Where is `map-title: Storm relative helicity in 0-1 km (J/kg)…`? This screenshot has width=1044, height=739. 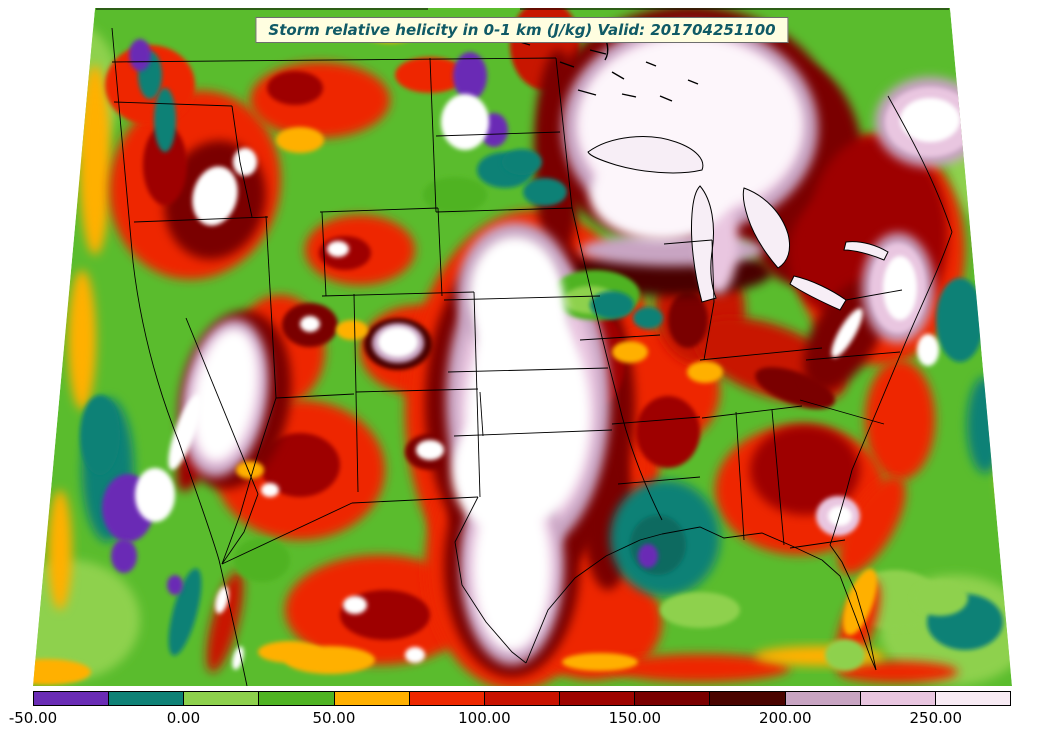 map-title: Storm relative helicity in 0-1 km (J/kg)… is located at coordinates (522, 30).